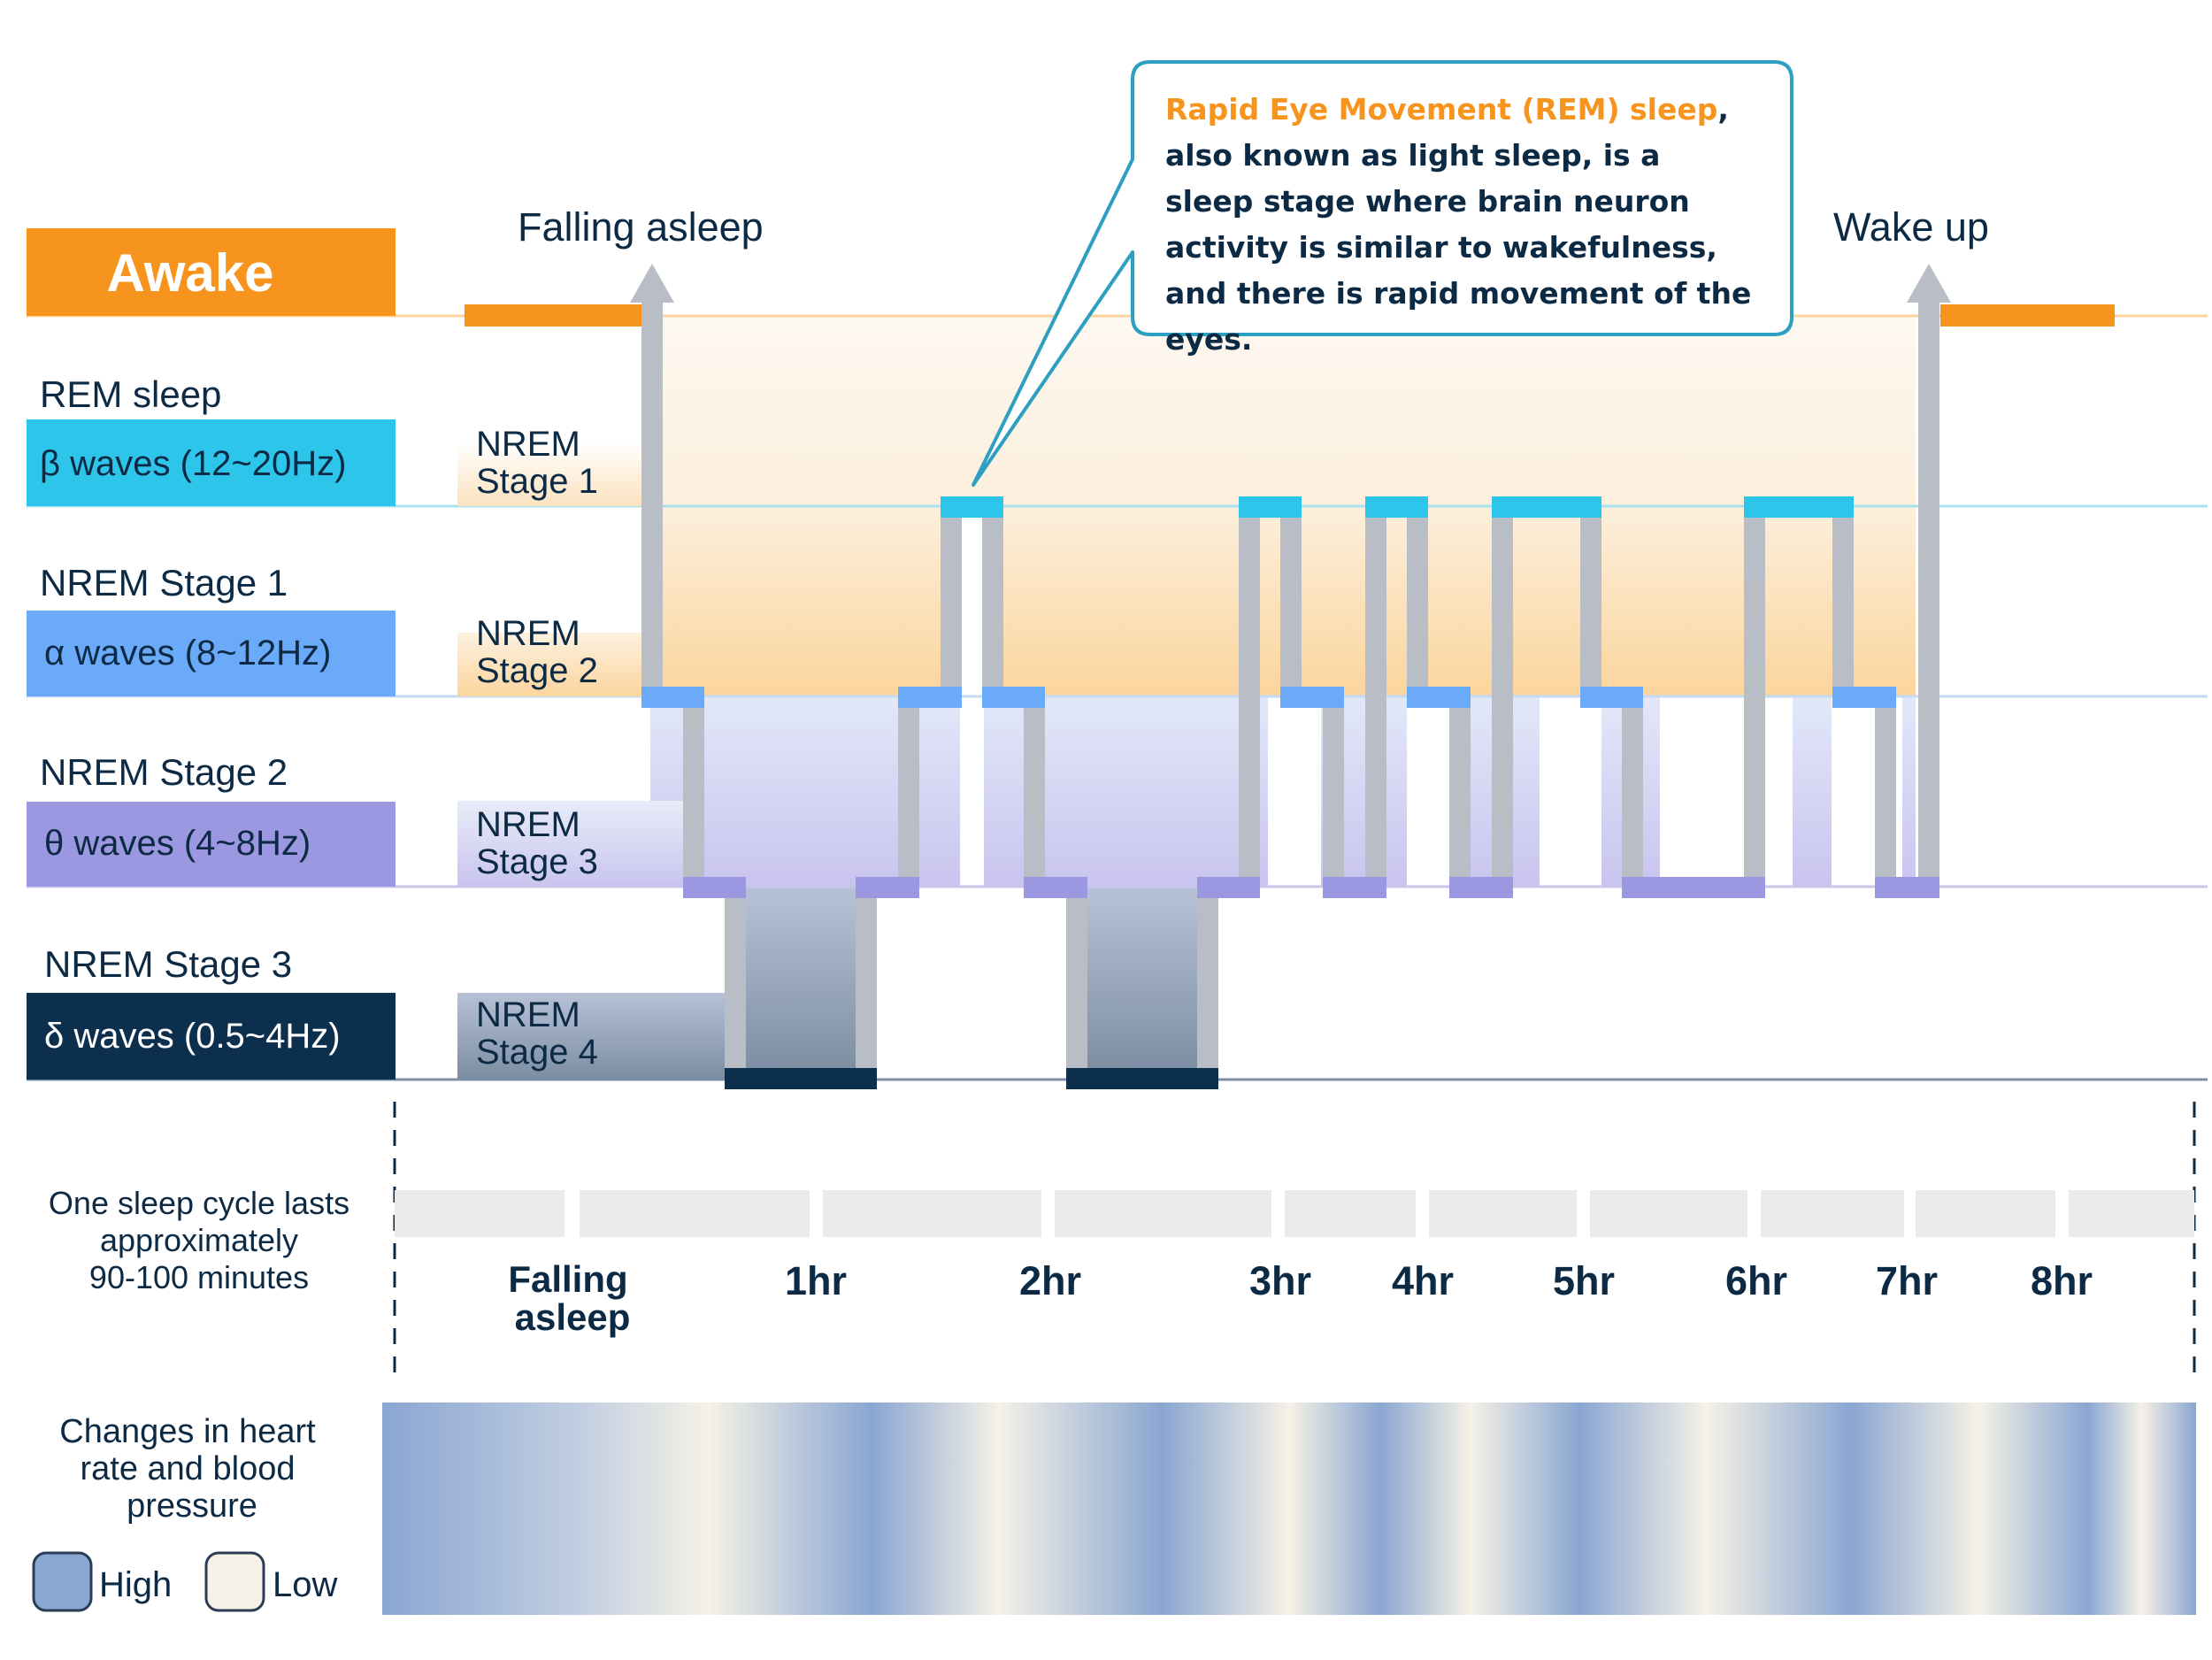 Image resolution: width=2212 pixels, height=1660 pixels. Describe the element at coordinates (63, 1581) in the screenshot. I see `legend-high-swatch` at that location.